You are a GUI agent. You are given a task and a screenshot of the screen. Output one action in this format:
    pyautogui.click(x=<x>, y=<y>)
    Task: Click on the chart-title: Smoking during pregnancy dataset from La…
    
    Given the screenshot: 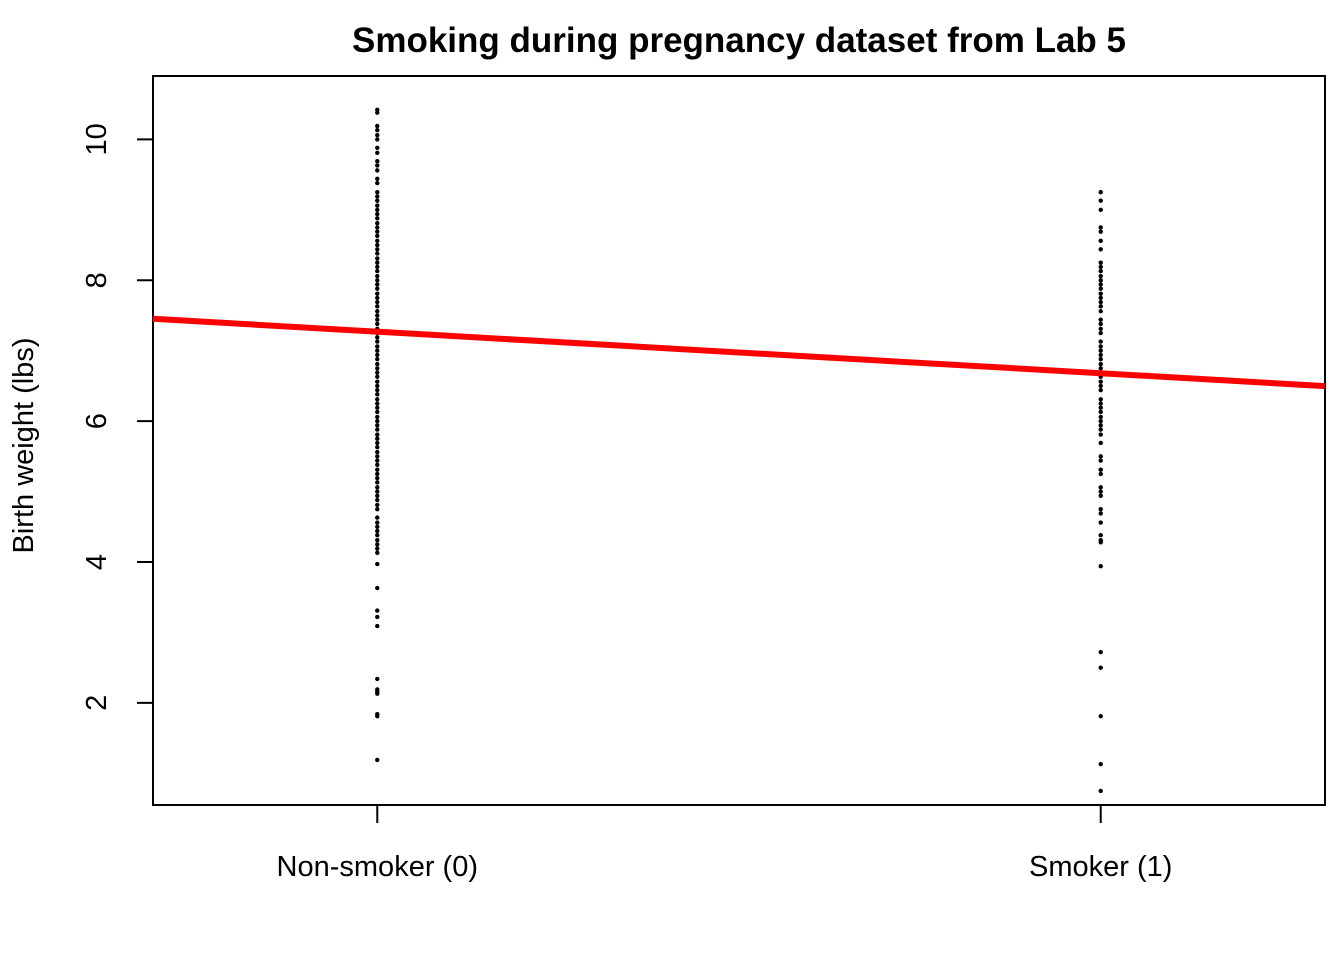 What is the action you would take?
    pyautogui.click(x=739, y=40)
    